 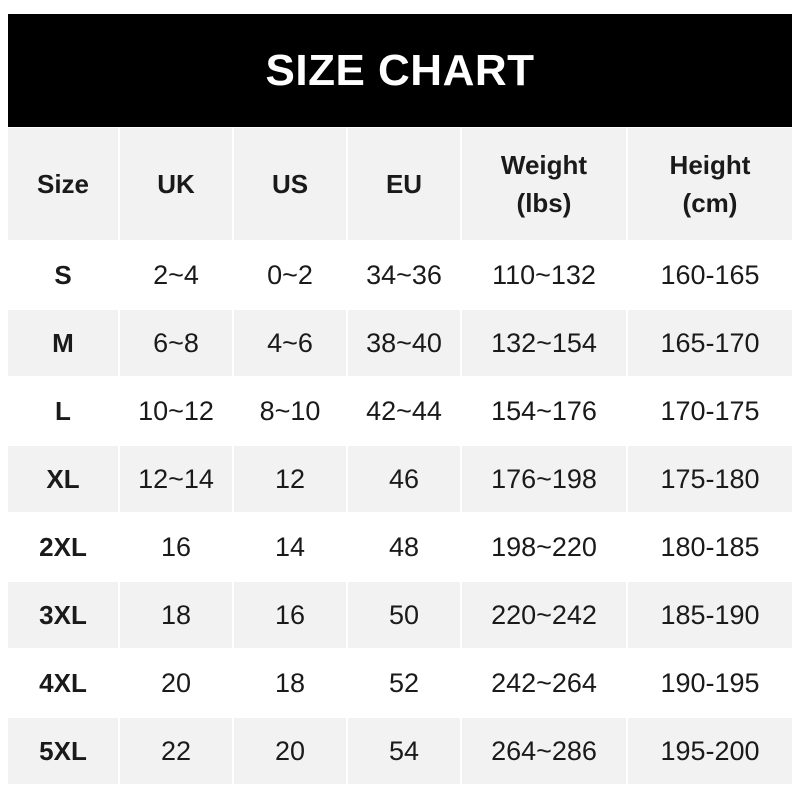 What do you see at coordinates (177, 184) in the screenshot?
I see `header-uk: UK` at bounding box center [177, 184].